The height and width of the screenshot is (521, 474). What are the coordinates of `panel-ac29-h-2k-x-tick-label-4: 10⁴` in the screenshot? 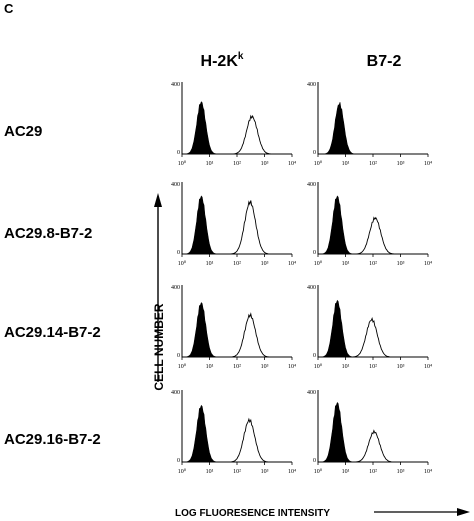 It's located at (292, 164).